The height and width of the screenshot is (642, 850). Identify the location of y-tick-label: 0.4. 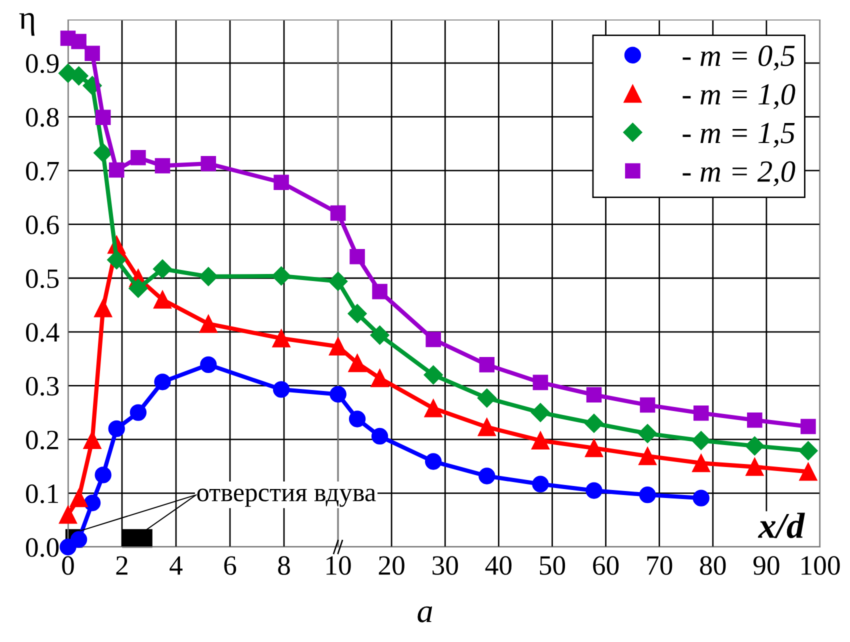
(43, 332).